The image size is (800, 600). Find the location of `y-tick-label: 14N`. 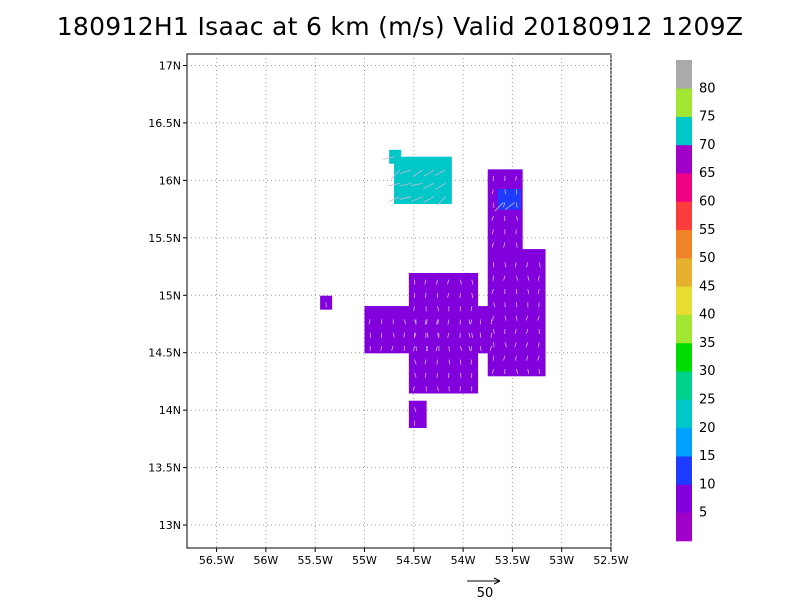

y-tick-label: 14N is located at coordinates (170, 410).